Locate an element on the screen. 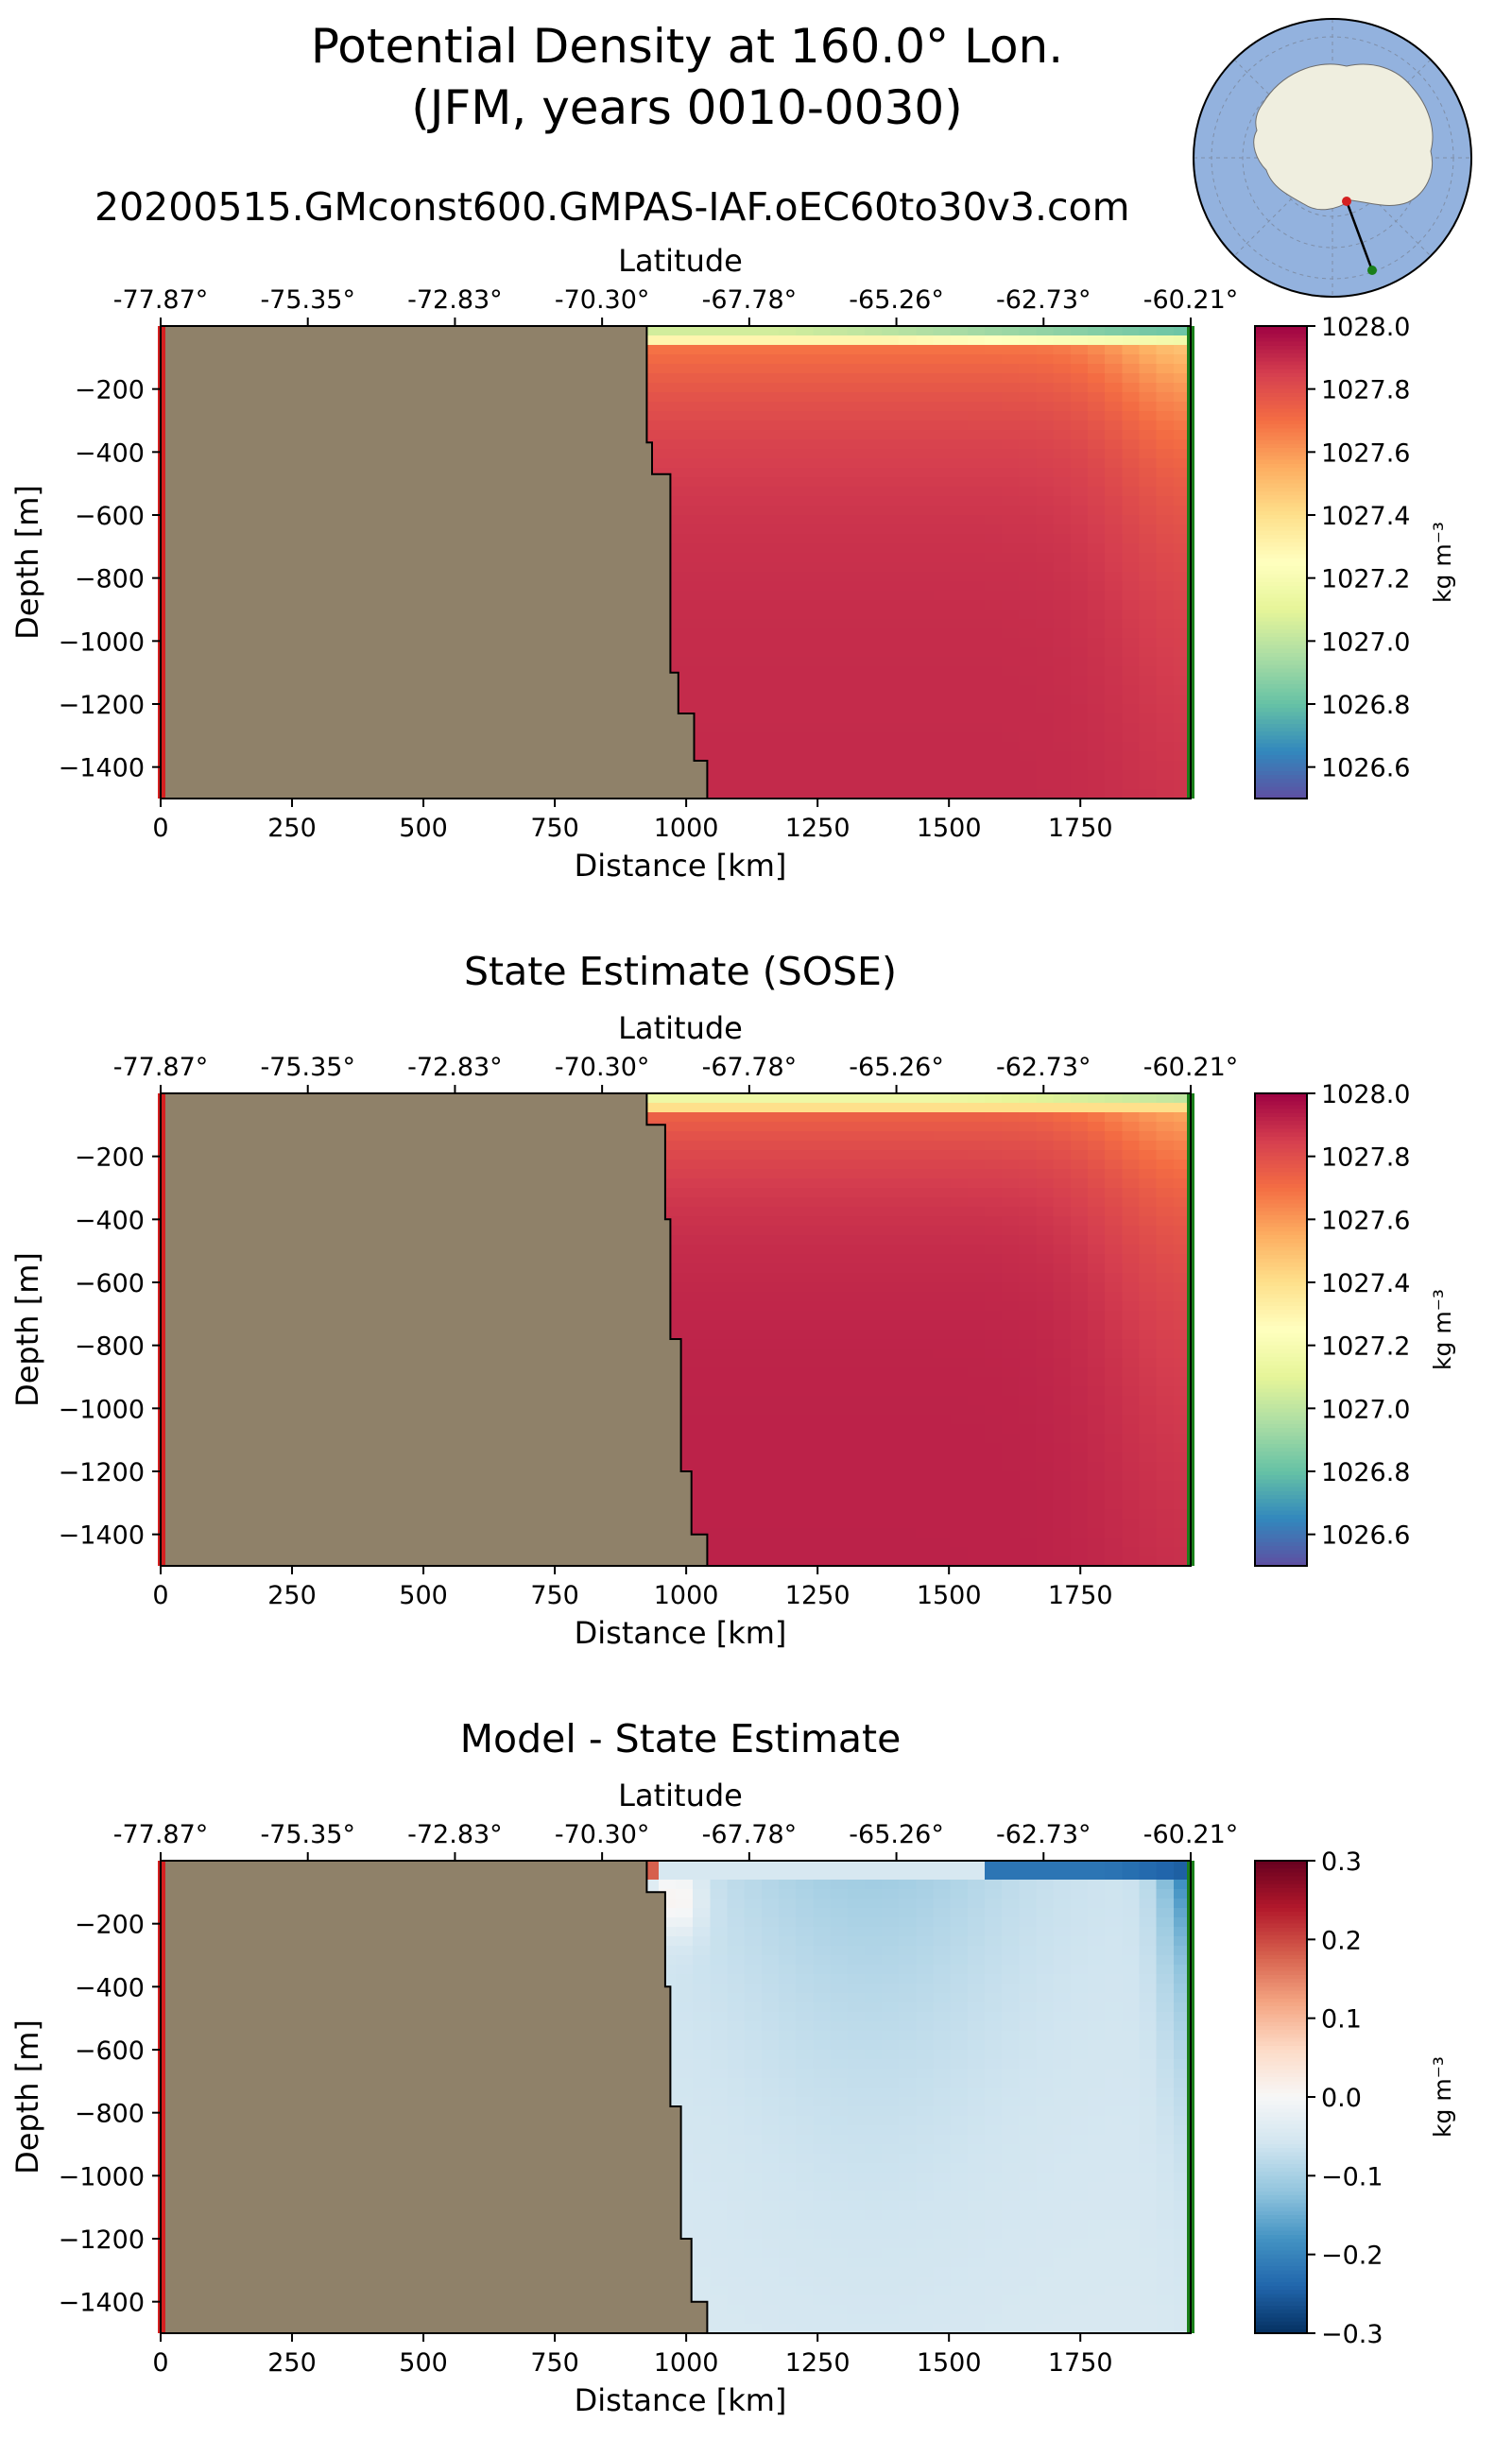  figure-title-line2: (JFM, years 0010-0030) is located at coordinates (686, 107).